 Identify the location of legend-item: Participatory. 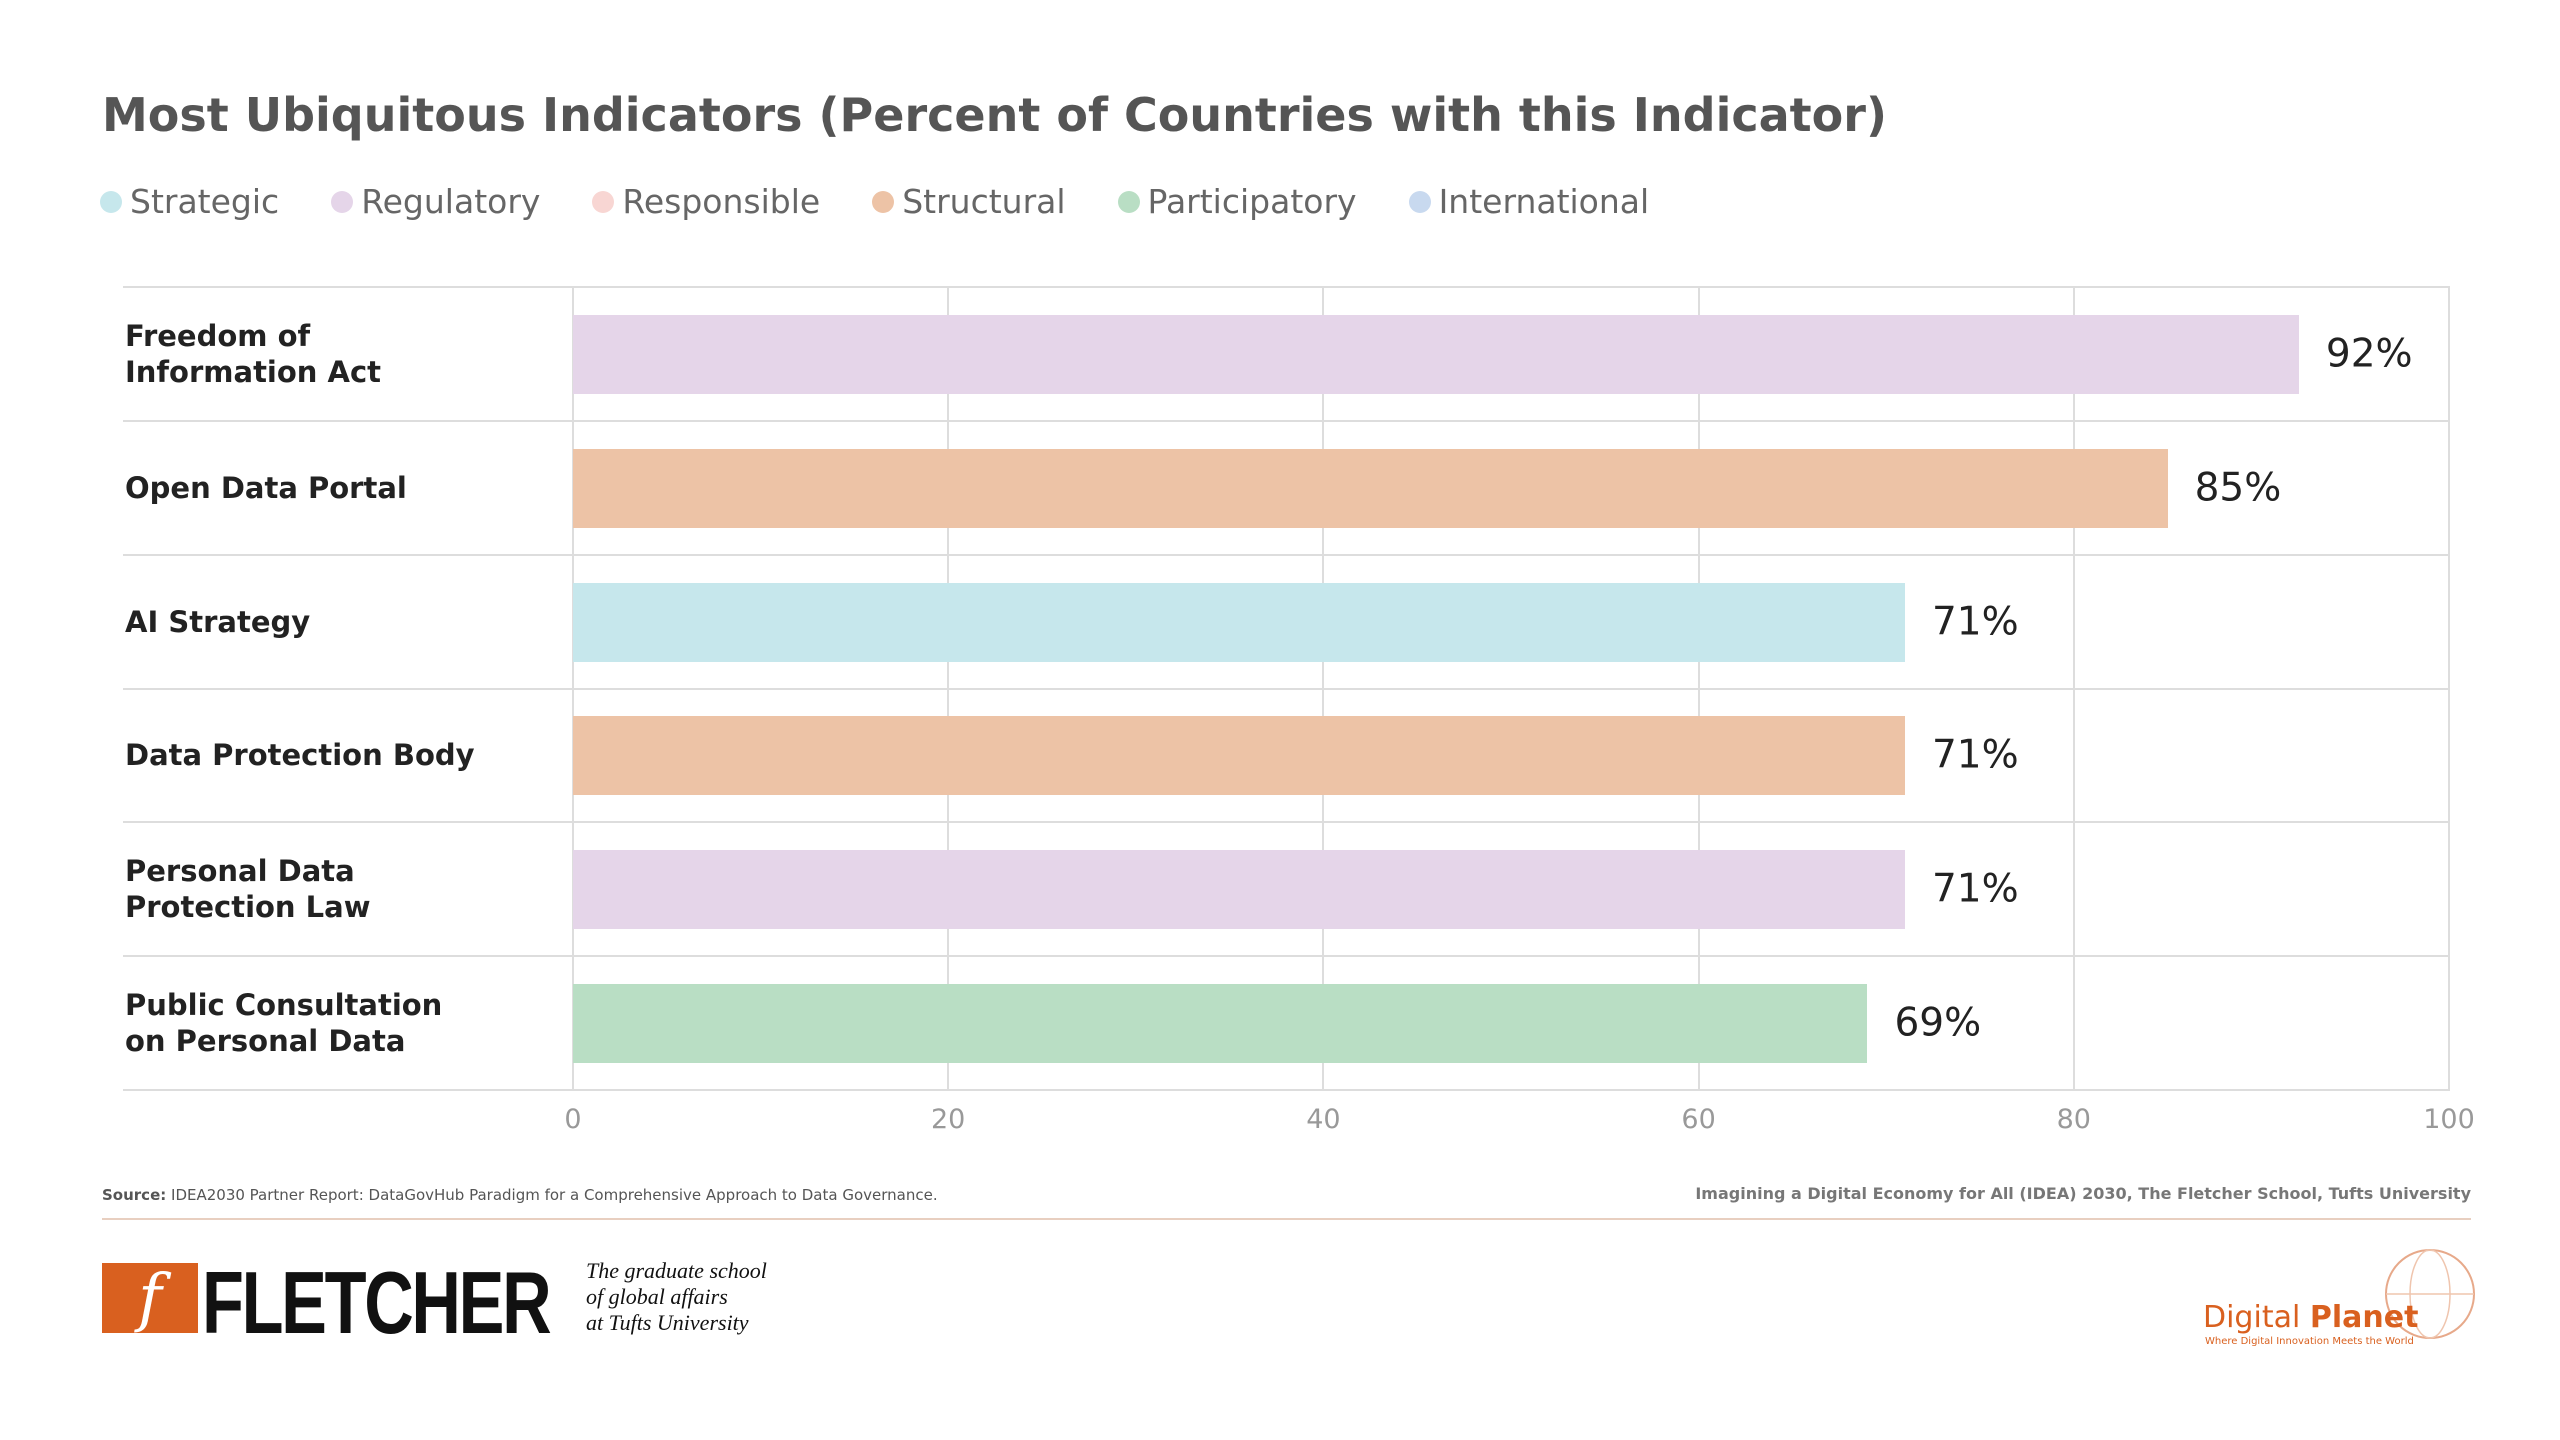
(1237, 201).